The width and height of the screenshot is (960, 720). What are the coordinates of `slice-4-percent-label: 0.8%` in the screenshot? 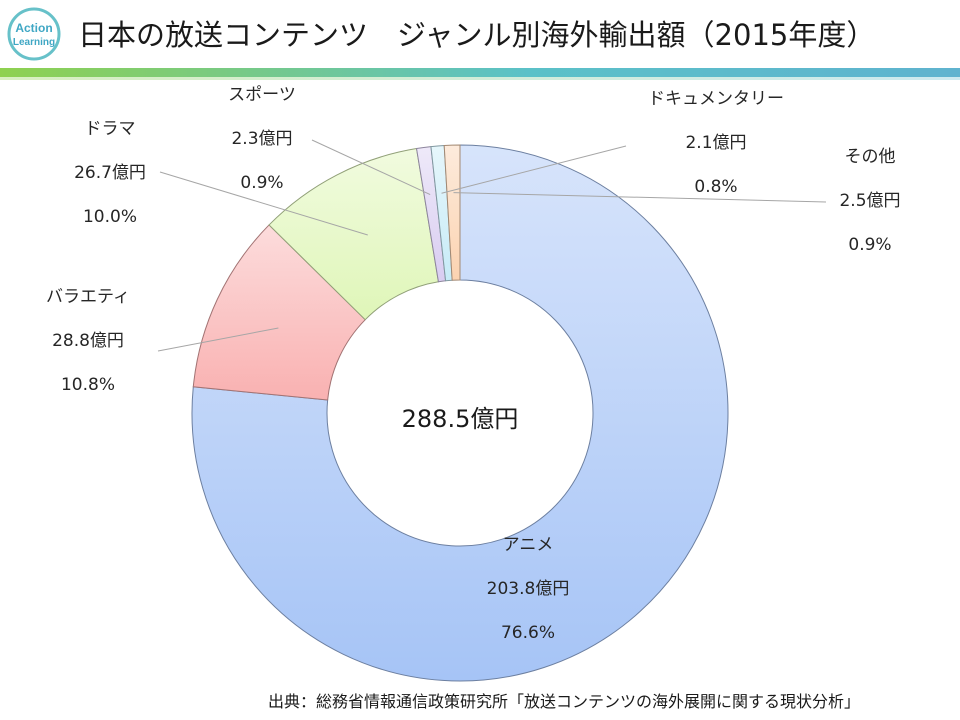 It's located at (715, 187).